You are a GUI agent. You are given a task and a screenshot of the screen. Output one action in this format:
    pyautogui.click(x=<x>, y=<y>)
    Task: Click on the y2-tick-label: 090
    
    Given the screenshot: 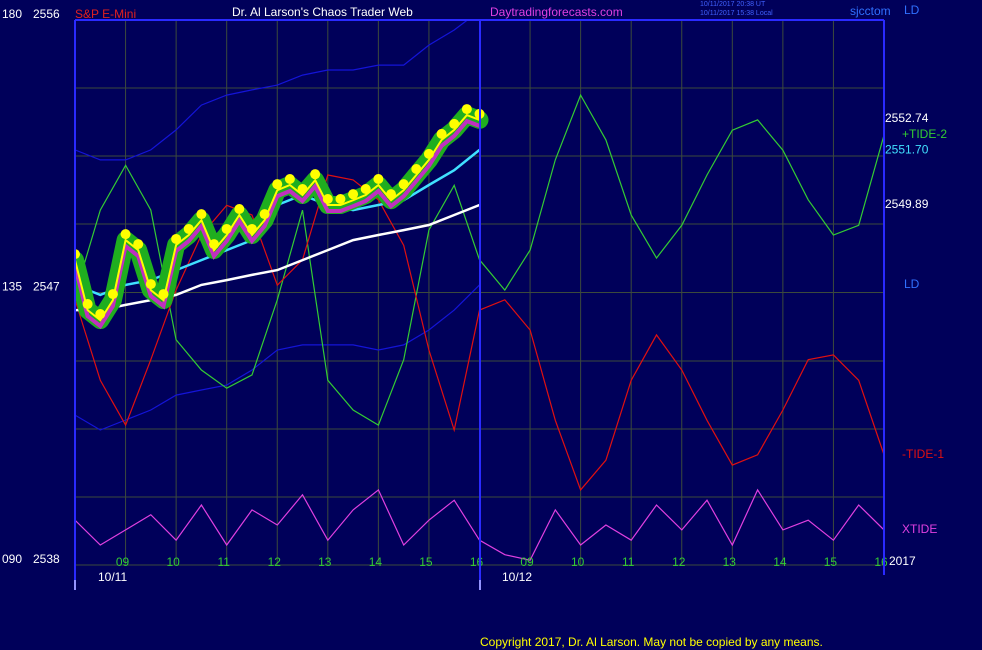 What is the action you would take?
    pyautogui.click(x=12, y=559)
    